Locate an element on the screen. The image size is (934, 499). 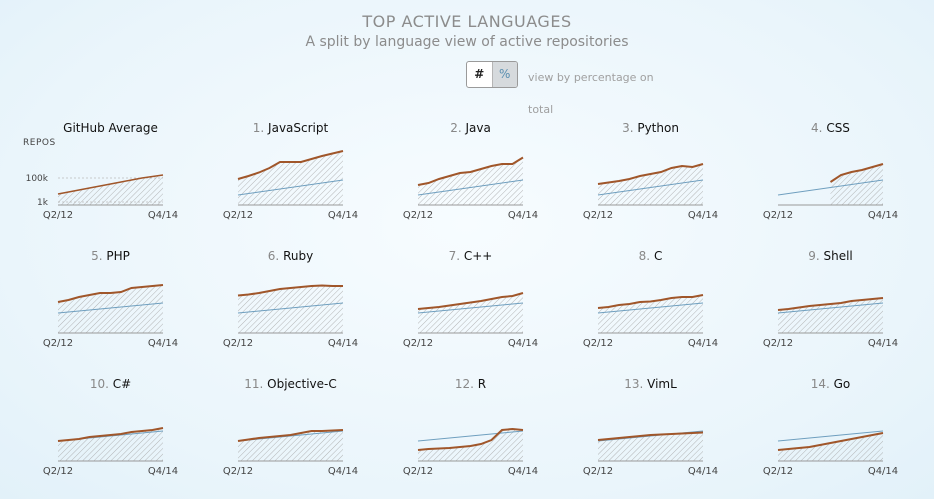
r-line is located at coordinates (470, 439).